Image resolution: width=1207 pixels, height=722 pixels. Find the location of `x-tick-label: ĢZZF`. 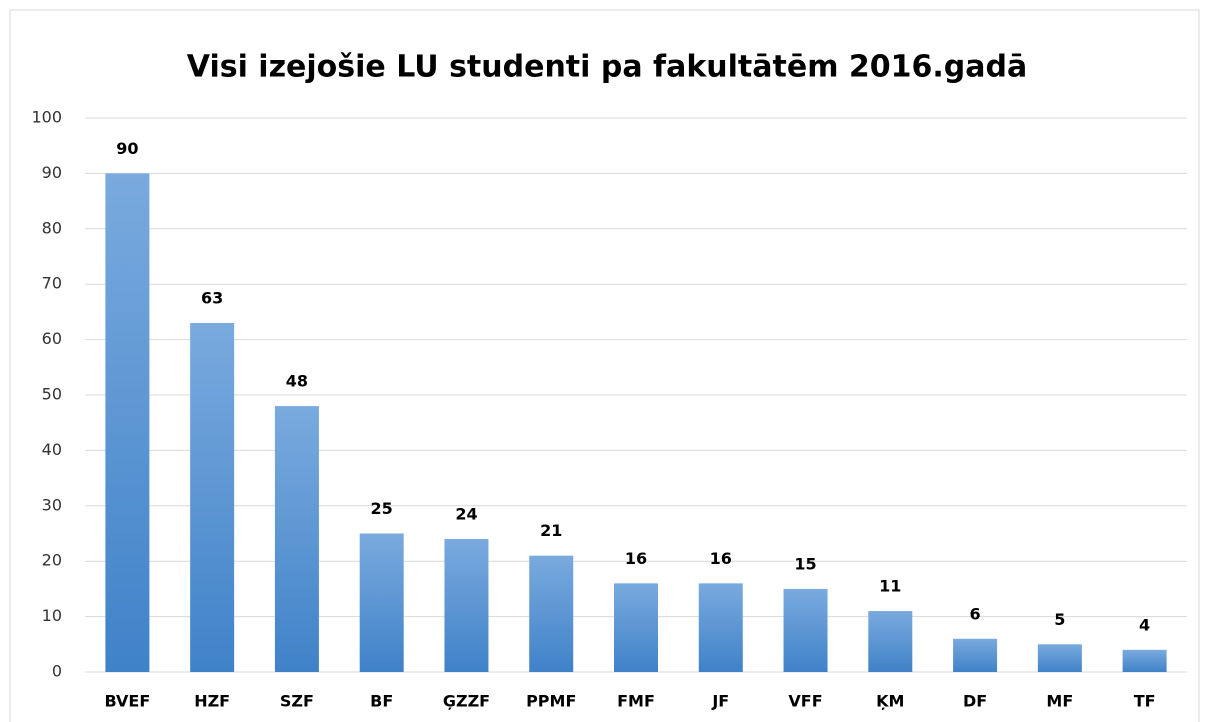

x-tick-label: ĢZZF is located at coordinates (466, 701).